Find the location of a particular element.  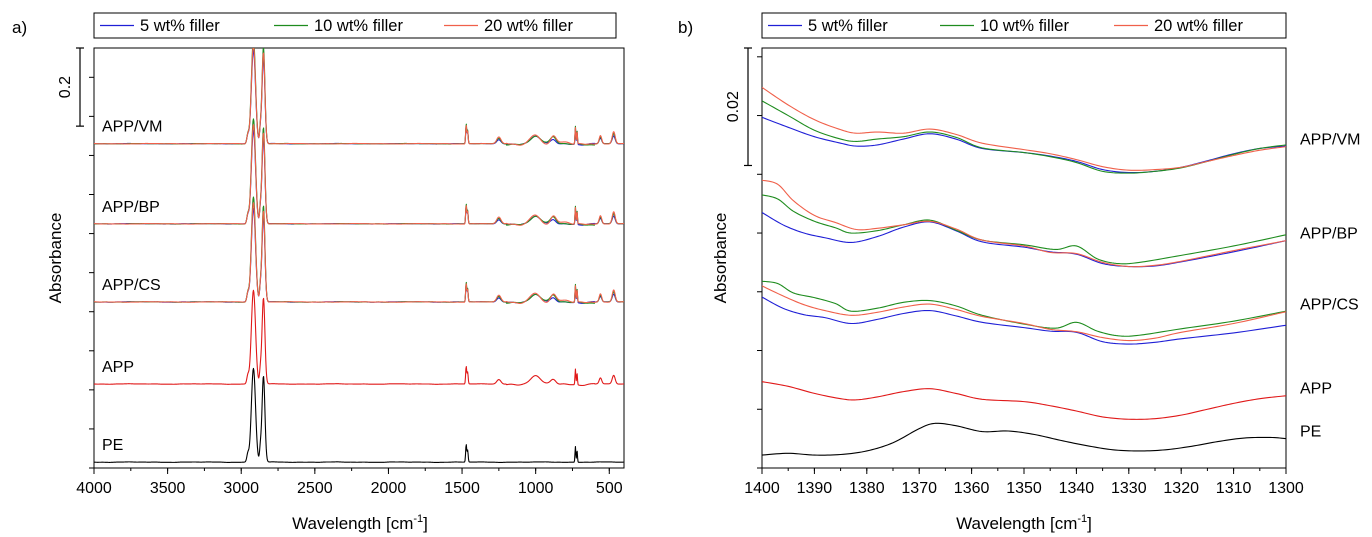

panel-a-series-app-vm-5-wt-filler is located at coordinates (359, 97).